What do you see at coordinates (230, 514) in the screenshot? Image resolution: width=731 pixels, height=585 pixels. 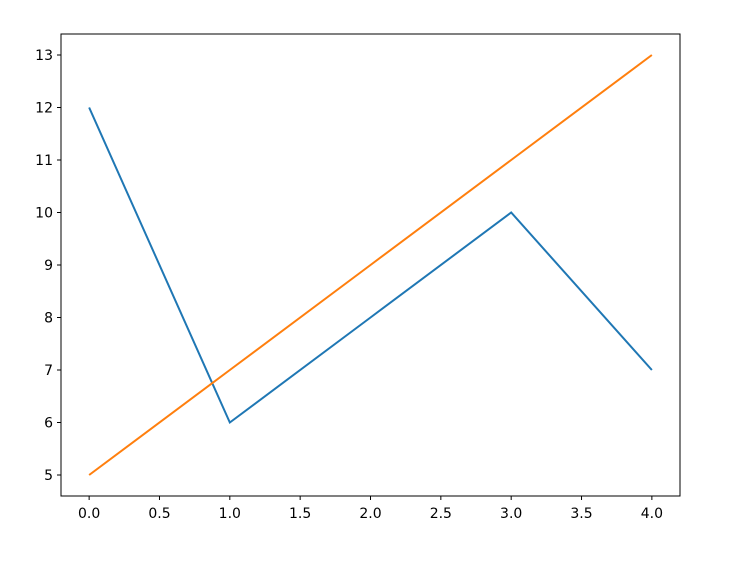 I see `x-tick-label: 1.0` at bounding box center [230, 514].